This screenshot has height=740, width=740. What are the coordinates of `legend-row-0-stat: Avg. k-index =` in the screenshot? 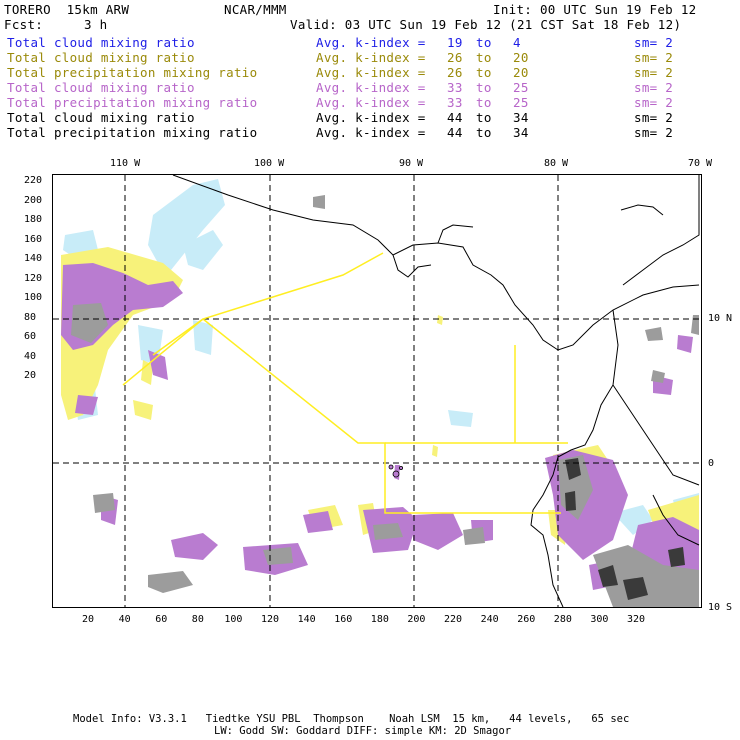 It's located at (371, 42).